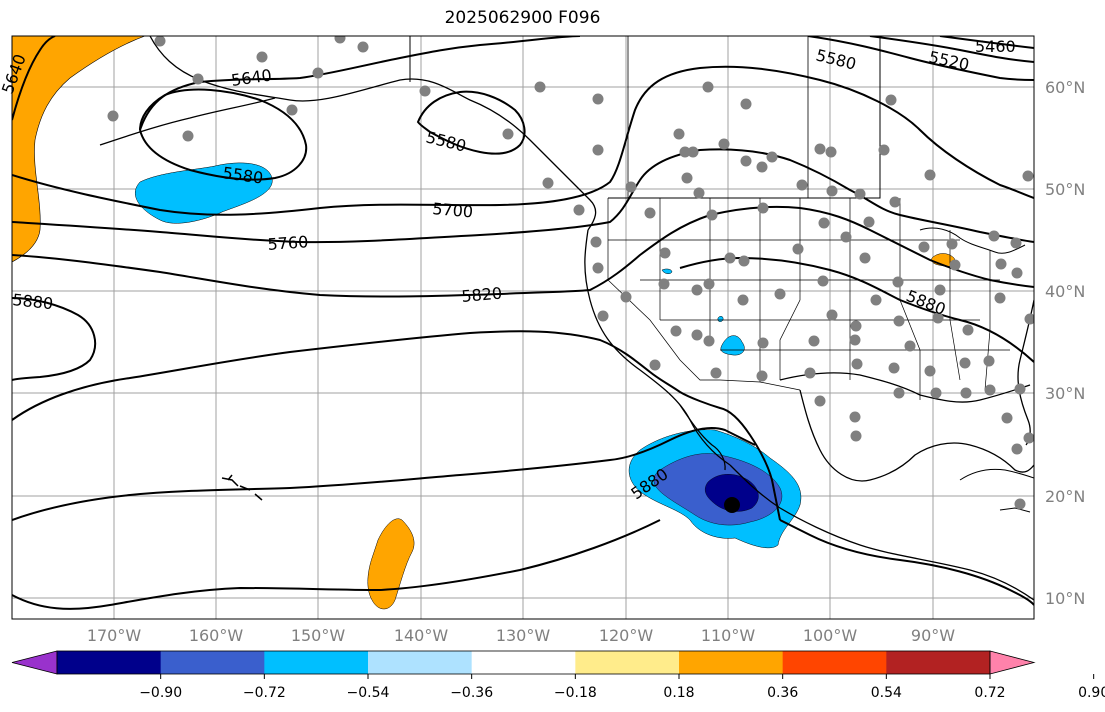 The width and height of the screenshot is (1105, 712). I want to click on latitude-label: 50°N, so click(1065, 189).